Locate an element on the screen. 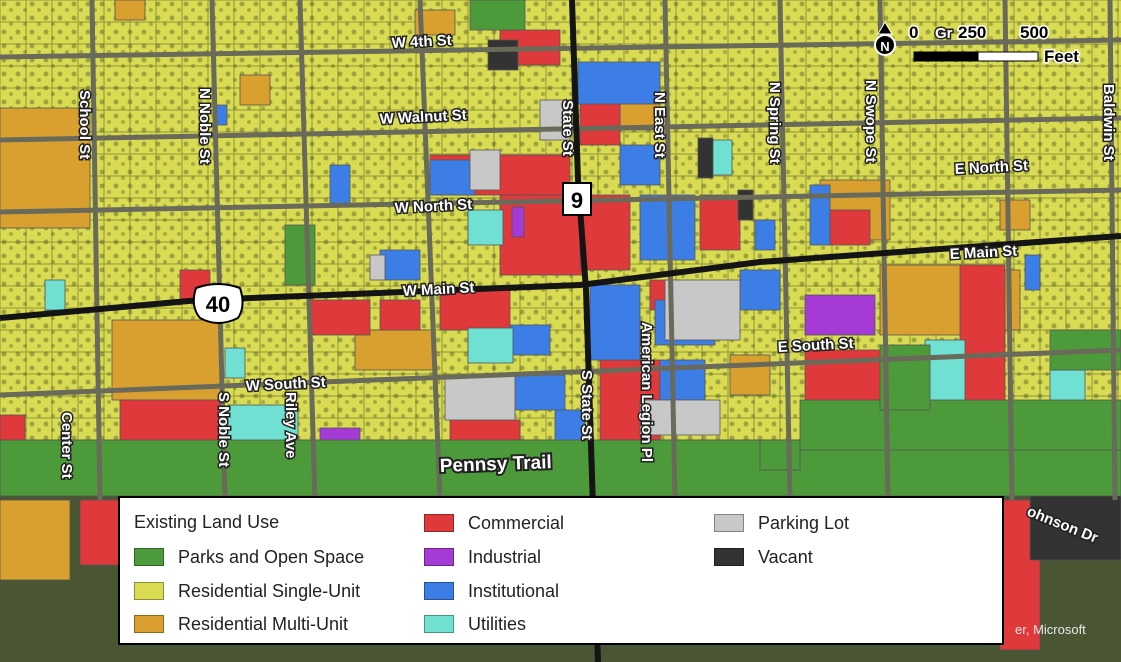  legend-item-residential-multi: Residential Multi-Unit is located at coordinates (241, 624).